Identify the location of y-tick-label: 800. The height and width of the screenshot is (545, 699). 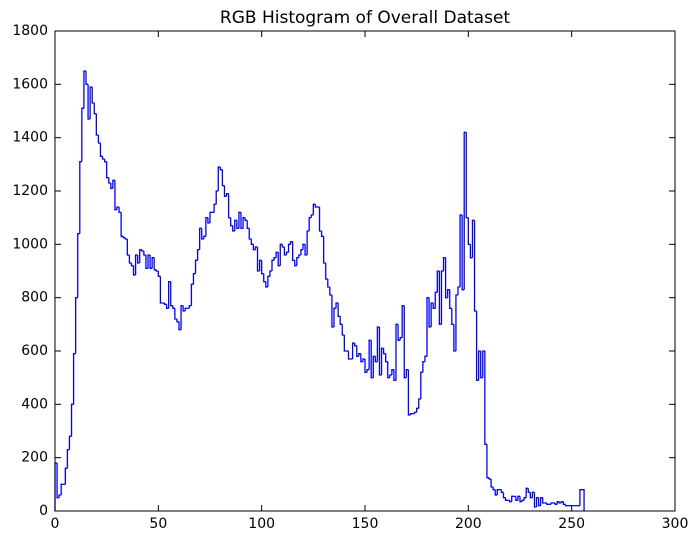
(34, 298).